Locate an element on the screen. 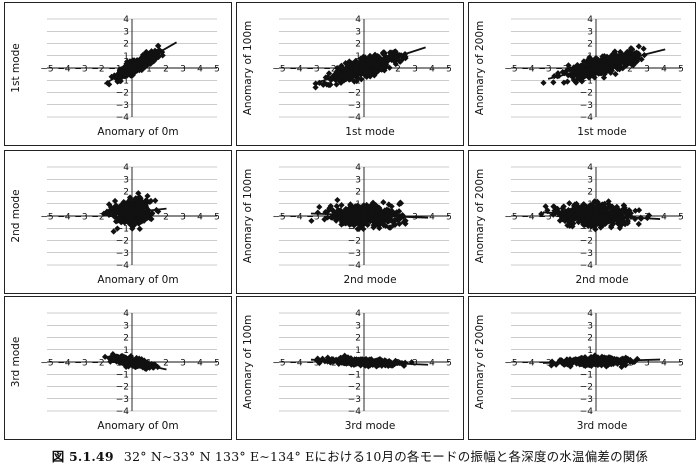  y-tick-label: 3 is located at coordinates (358, 180).